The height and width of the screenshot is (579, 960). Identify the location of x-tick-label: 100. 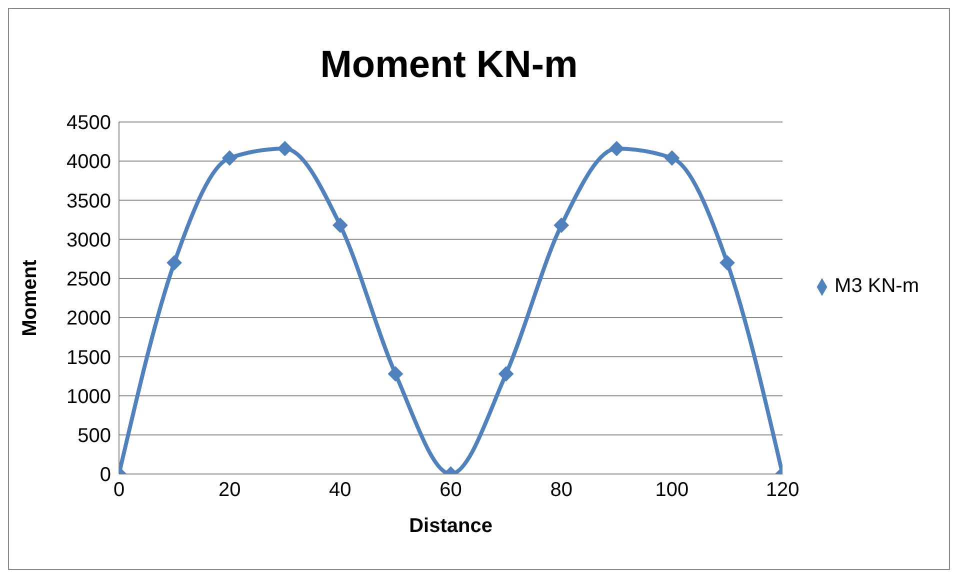
(672, 490).